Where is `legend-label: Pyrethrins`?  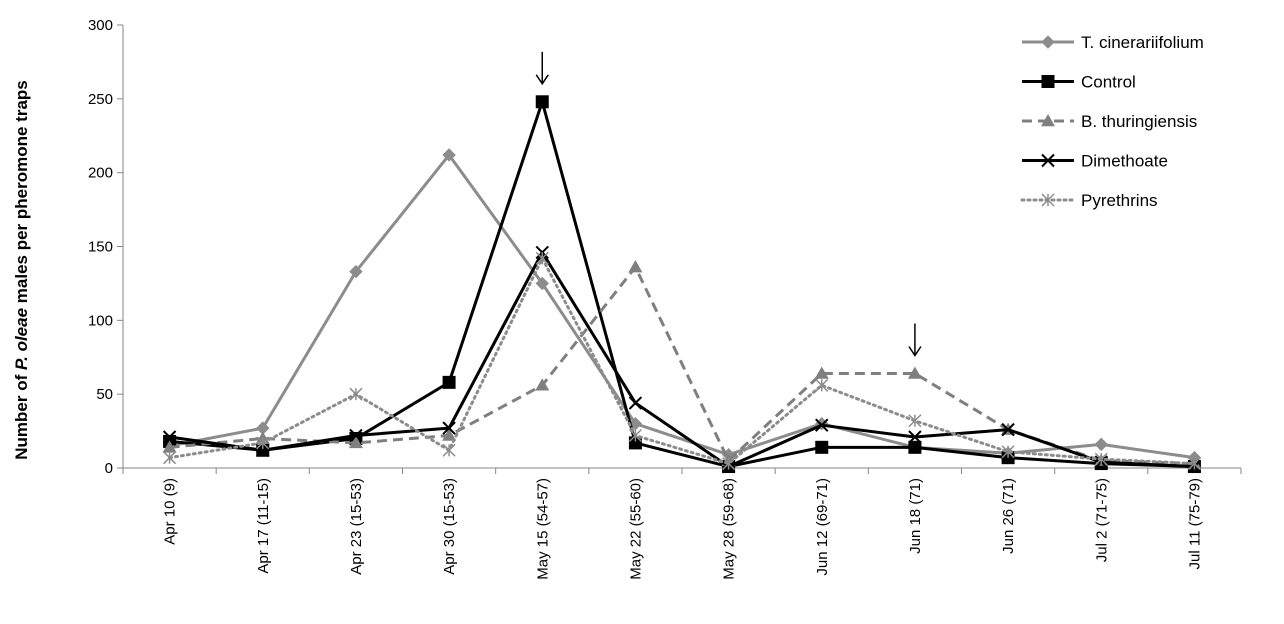
legend-label: Pyrethrins is located at coordinates (1119, 200).